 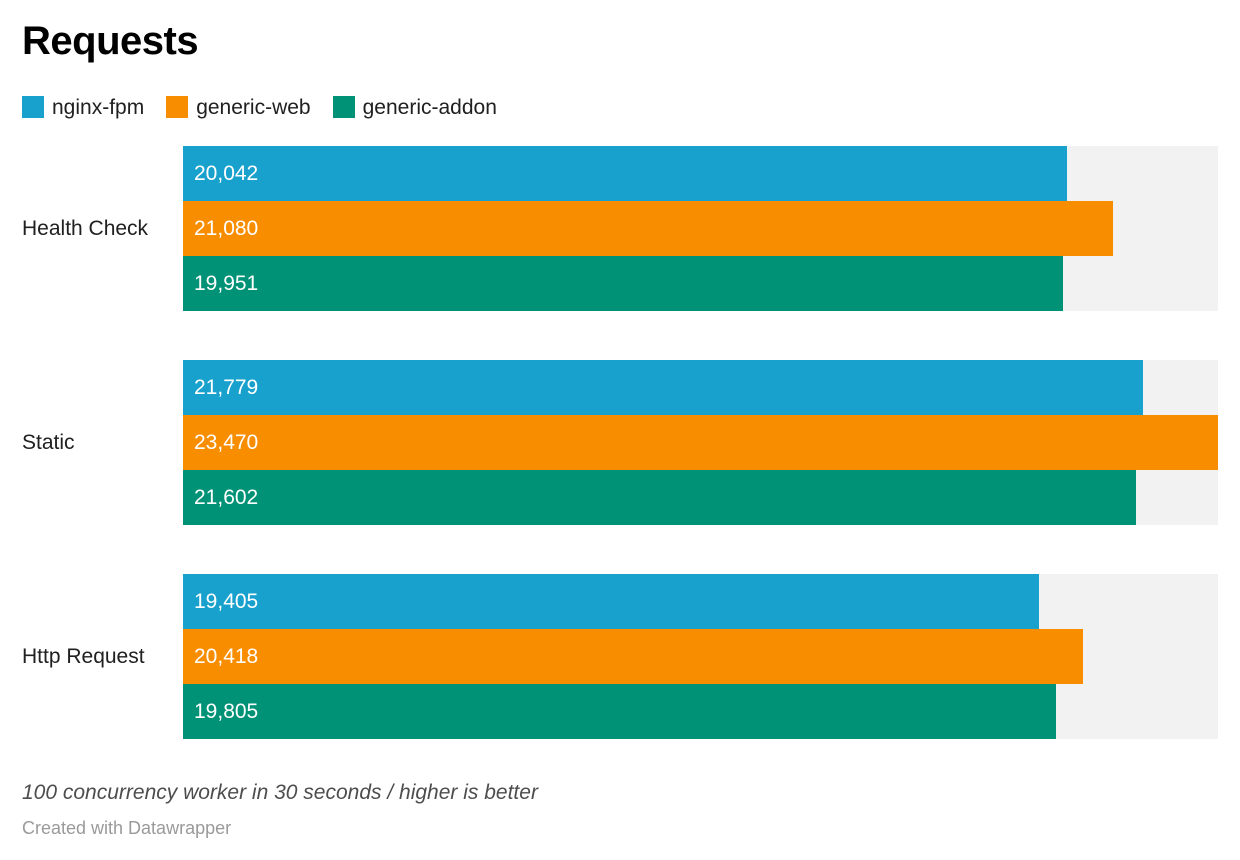 I want to click on value-label: 23,470, so click(x=226, y=442).